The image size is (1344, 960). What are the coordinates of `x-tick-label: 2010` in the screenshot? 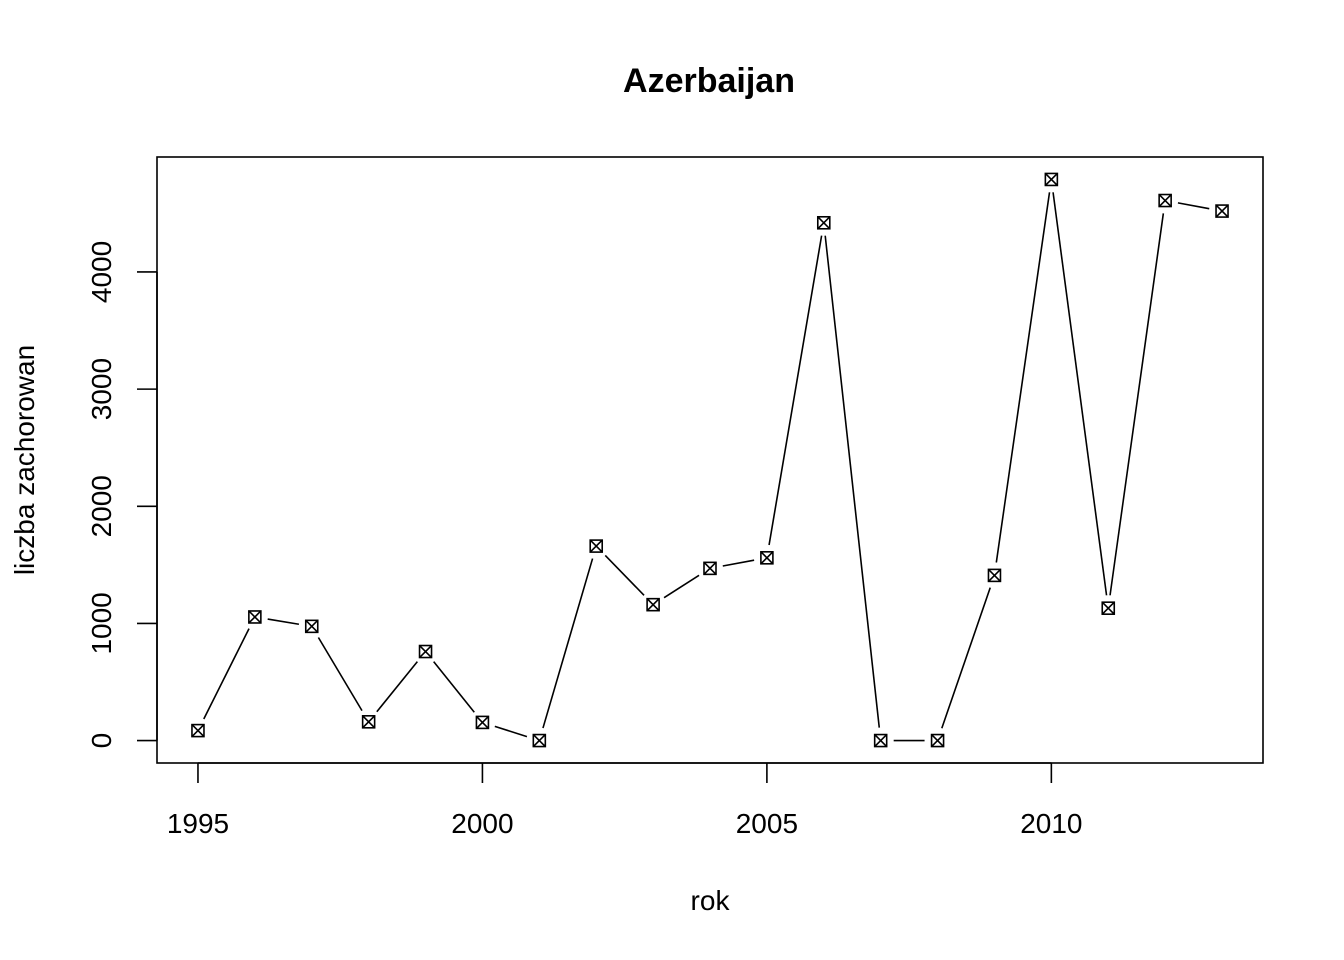 It's located at (1051, 823).